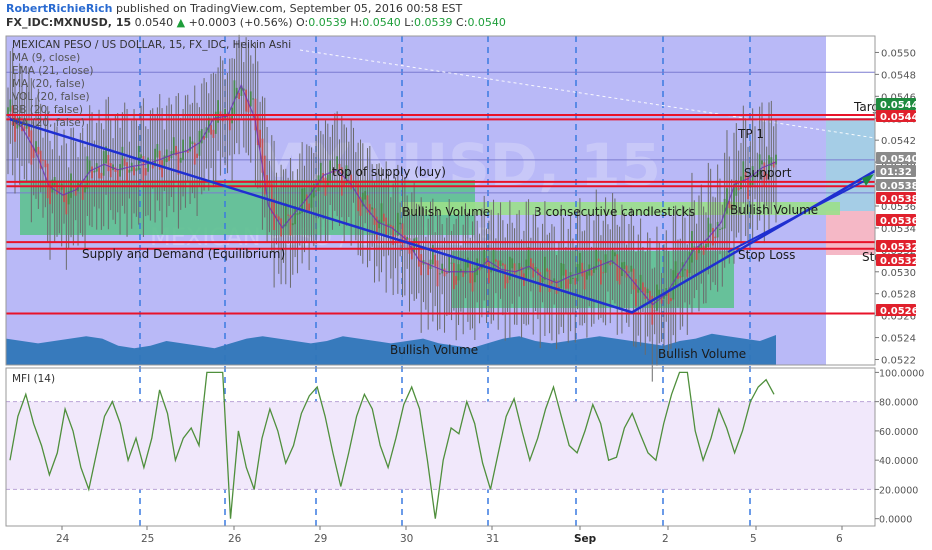 The image size is (932, 550). Describe the element at coordinates (866, 107) in the screenshot. I see `annotation-1: Targ` at that location.